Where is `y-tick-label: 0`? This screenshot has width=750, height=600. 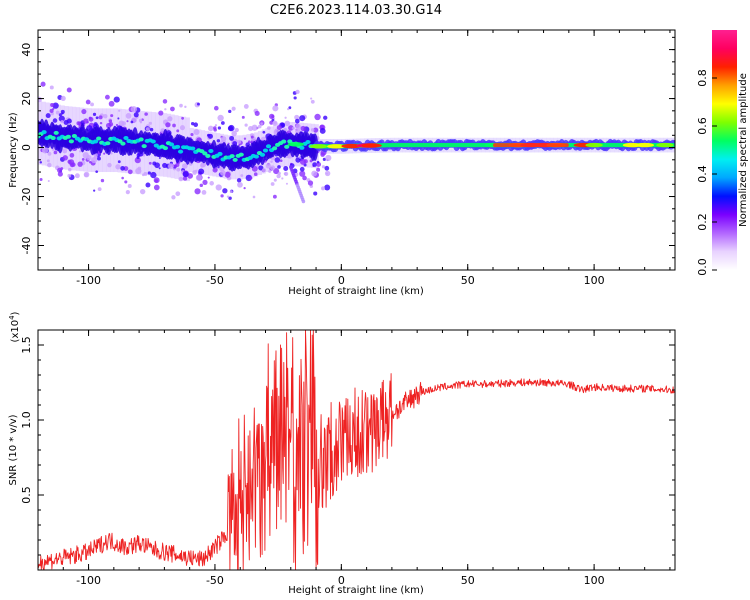 y-tick-label: 0 is located at coordinates (26, 147).